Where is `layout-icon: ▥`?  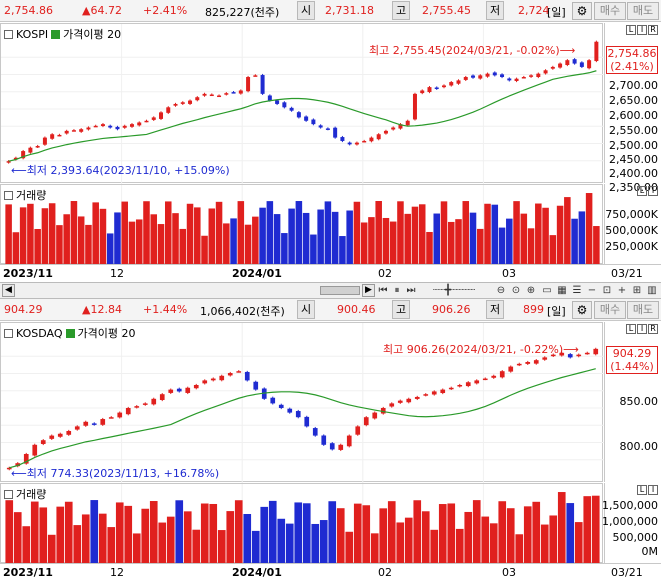 layout-icon: ▥ is located at coordinates (652, 290).